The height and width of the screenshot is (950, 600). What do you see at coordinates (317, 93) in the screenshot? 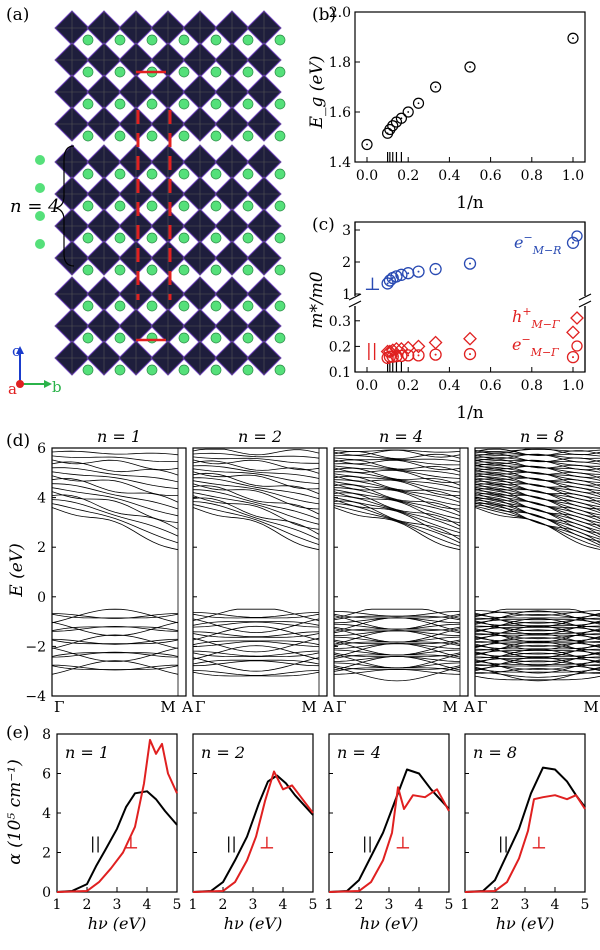
I see `chart-b-ylabel: E_g (eV)` at bounding box center [317, 93].